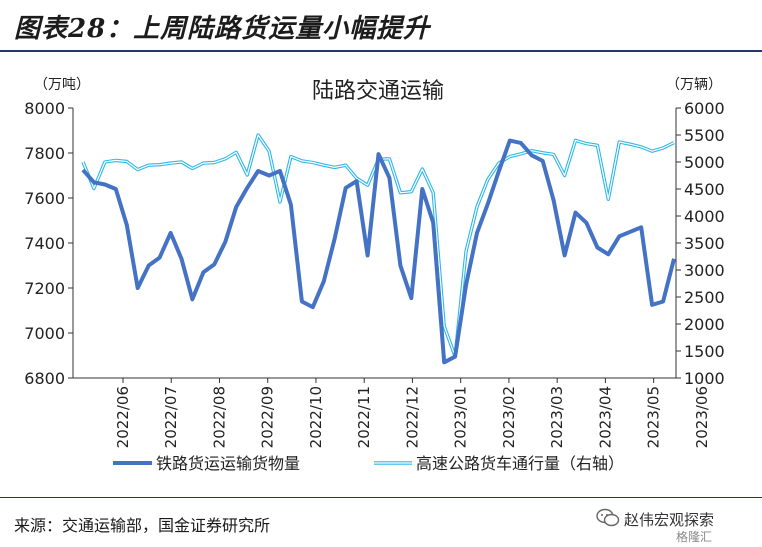 This screenshot has width=762, height=547. Describe the element at coordinates (704, 270) in the screenshot. I see `right-tick-label: 3000` at that location.